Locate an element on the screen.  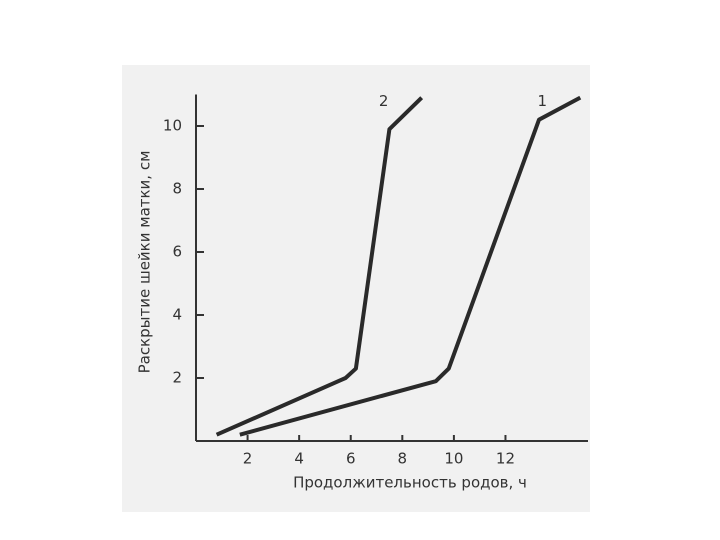
y-tick-label: 10 is located at coordinates (172, 126).